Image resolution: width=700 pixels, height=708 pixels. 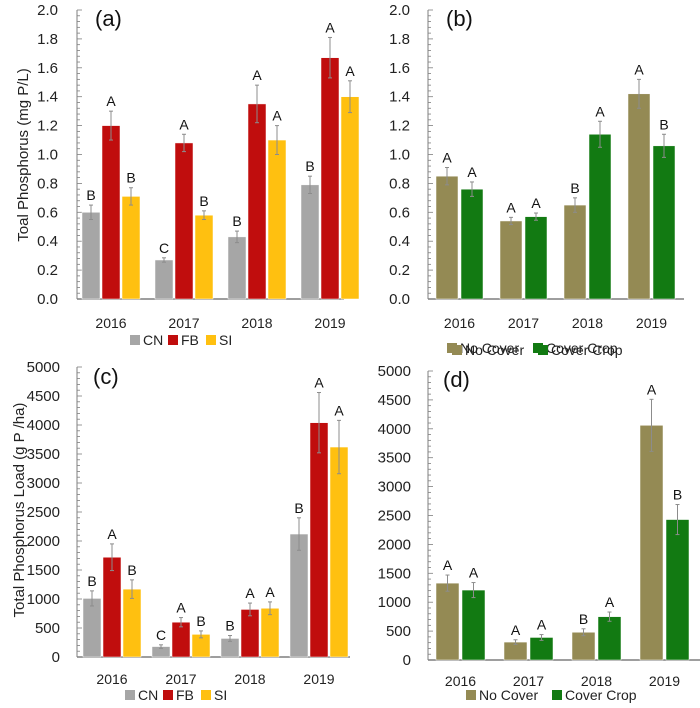 I want to click on significance-letter: C, so click(x=161, y=635).